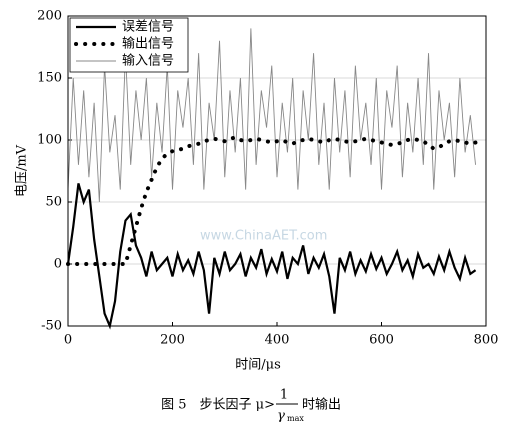 The height and width of the screenshot is (430, 512). Describe the element at coordinates (53, 202) in the screenshot. I see `y-tick-label: 50` at that location.